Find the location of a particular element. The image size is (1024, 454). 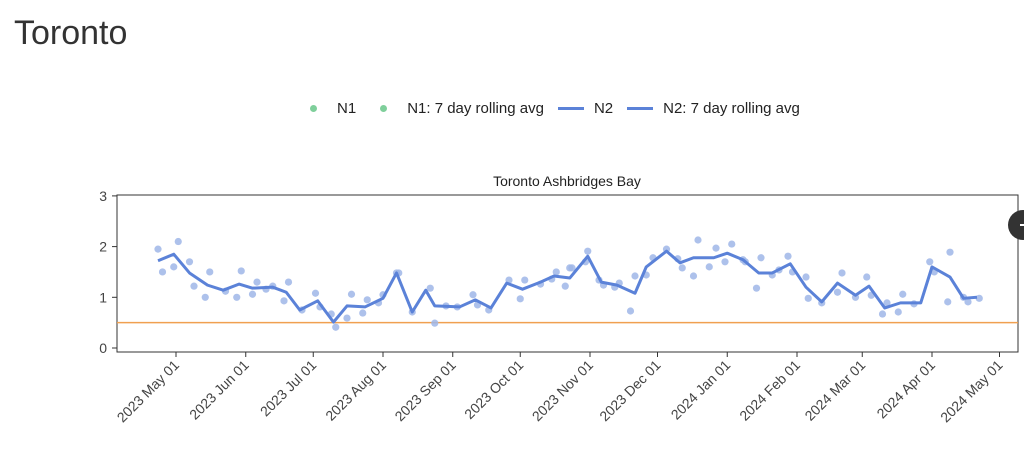

collapse-button is located at coordinates (1016, 225).